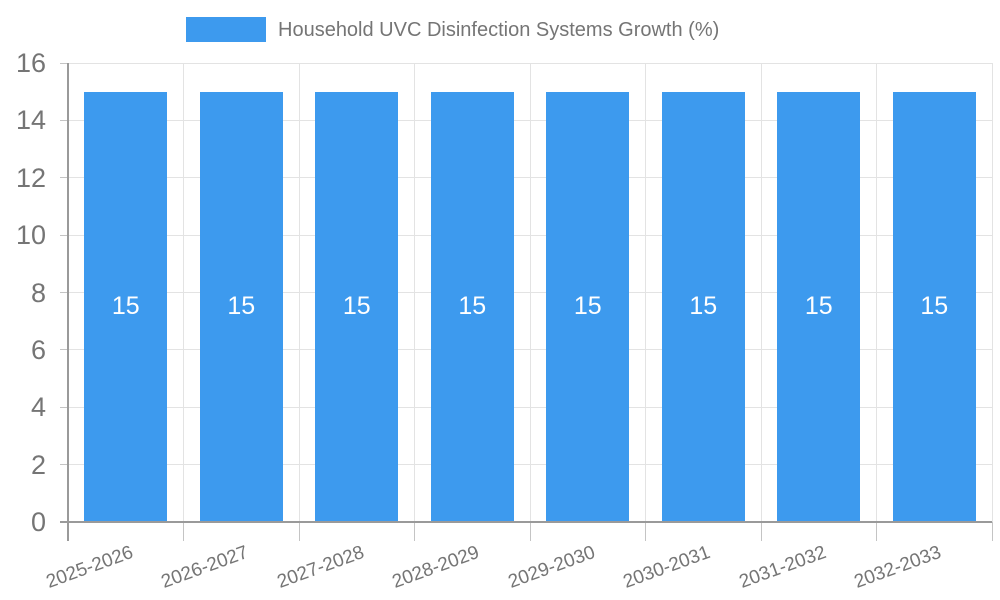 The height and width of the screenshot is (600, 1000). What do you see at coordinates (38, 464) in the screenshot?
I see `y-axis-label: 2` at bounding box center [38, 464].